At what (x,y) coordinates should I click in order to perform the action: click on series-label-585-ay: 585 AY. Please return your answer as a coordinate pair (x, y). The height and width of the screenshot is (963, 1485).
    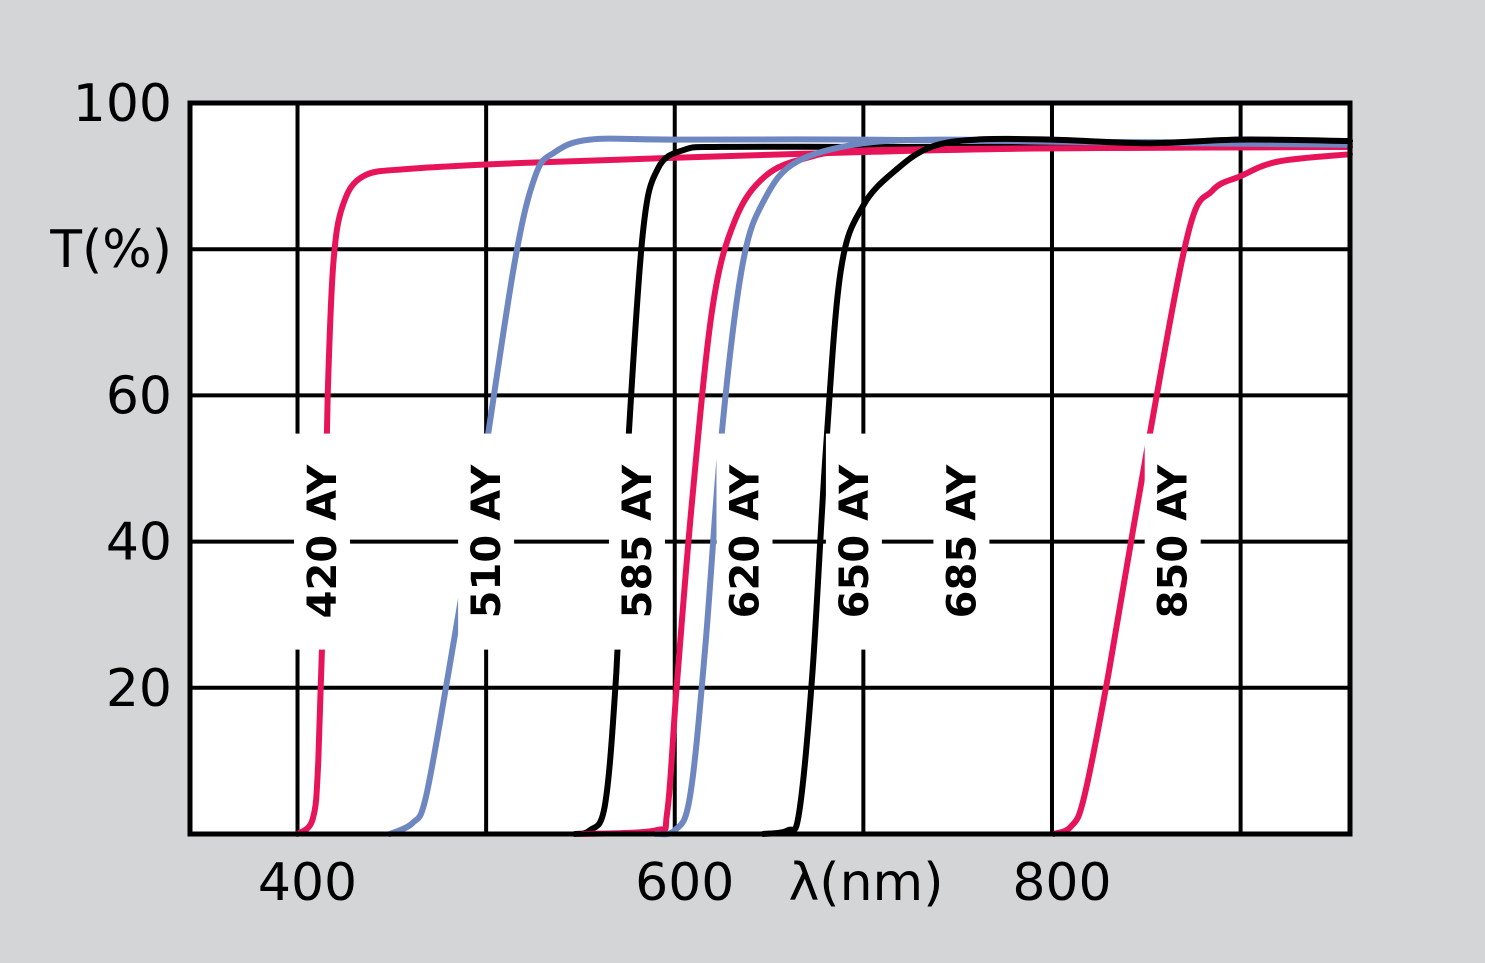
    Looking at the image, I should click on (638, 541).